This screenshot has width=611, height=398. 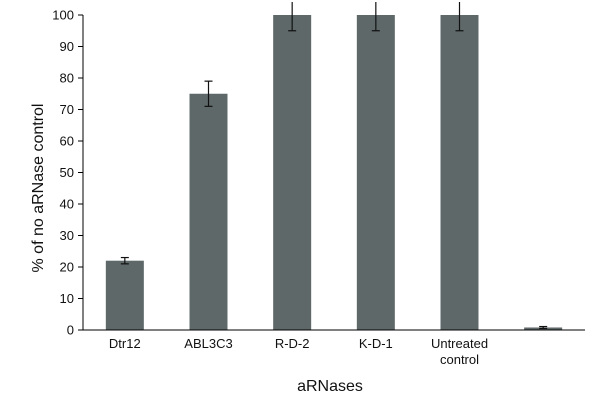 What do you see at coordinates (67, 78) in the screenshot?
I see `y-tick-label: 80` at bounding box center [67, 78].